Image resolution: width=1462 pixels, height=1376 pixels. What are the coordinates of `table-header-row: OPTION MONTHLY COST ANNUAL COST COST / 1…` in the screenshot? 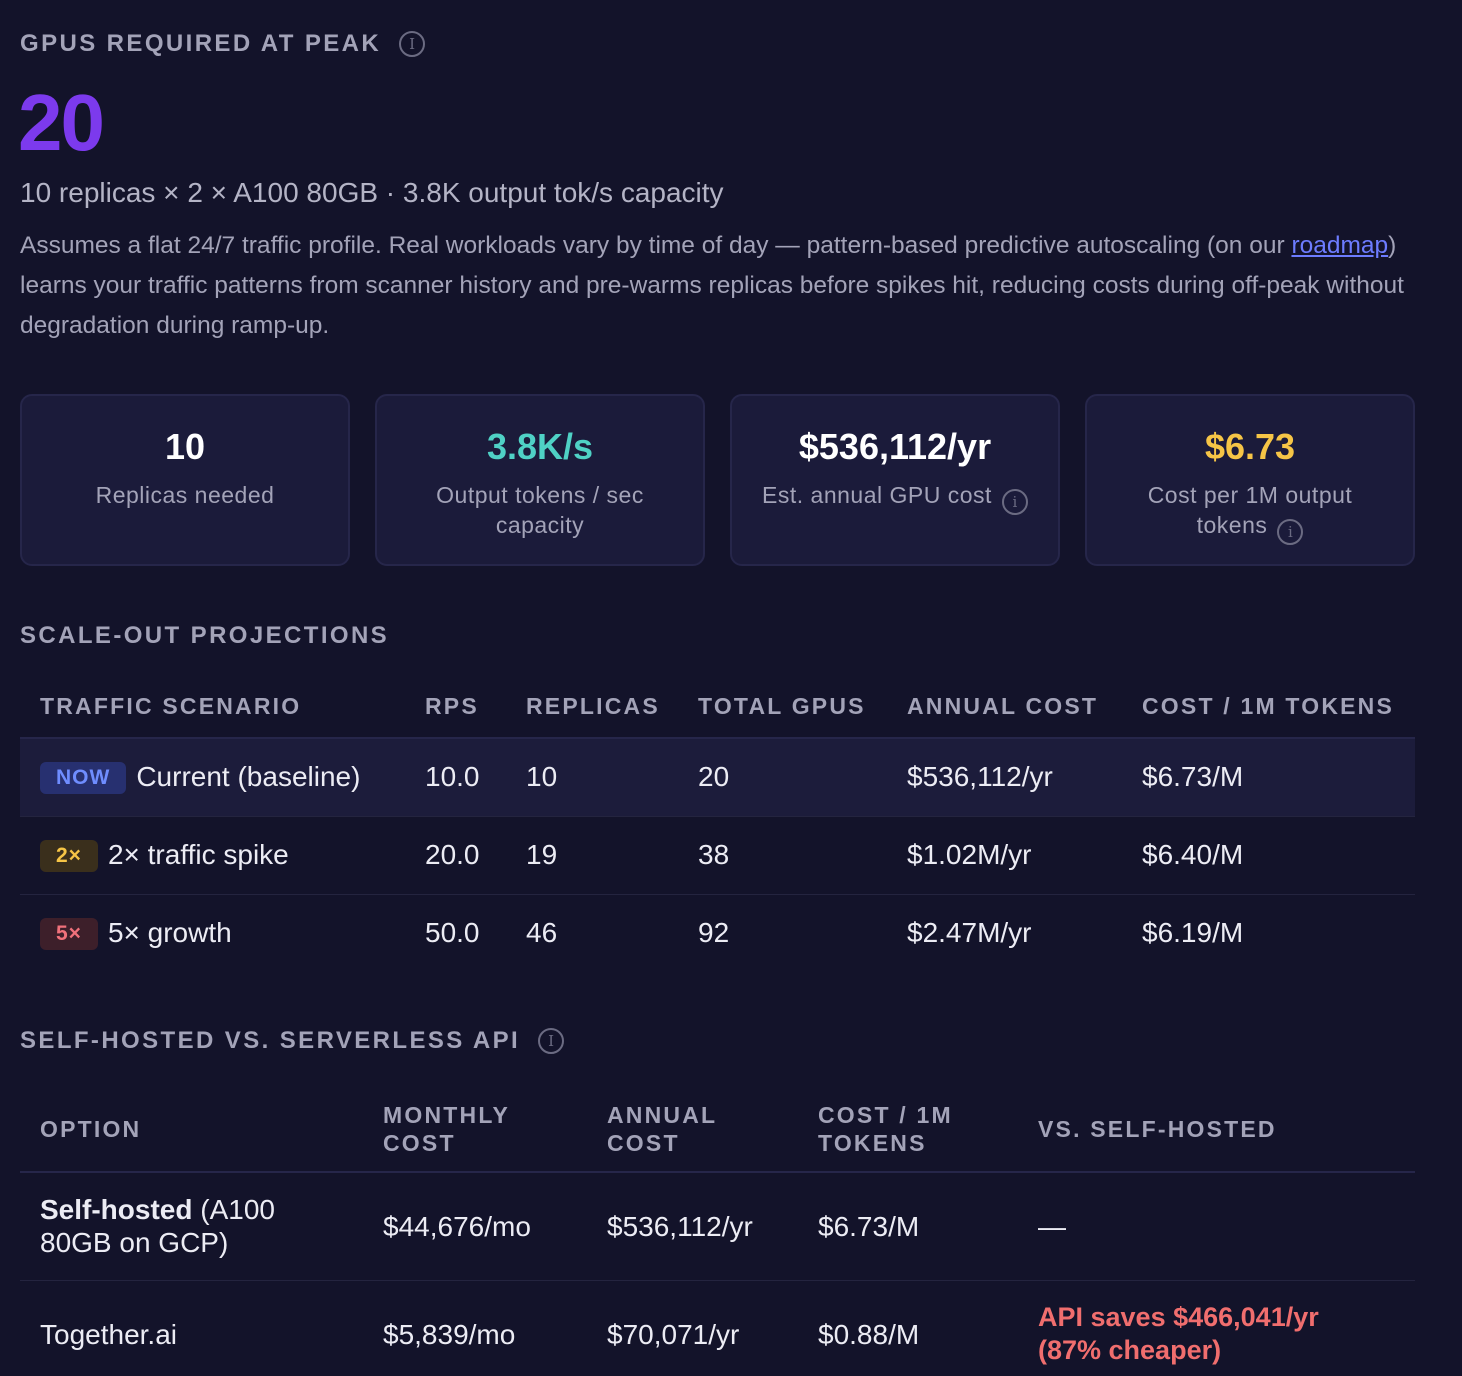 It's located at (717, 1129).